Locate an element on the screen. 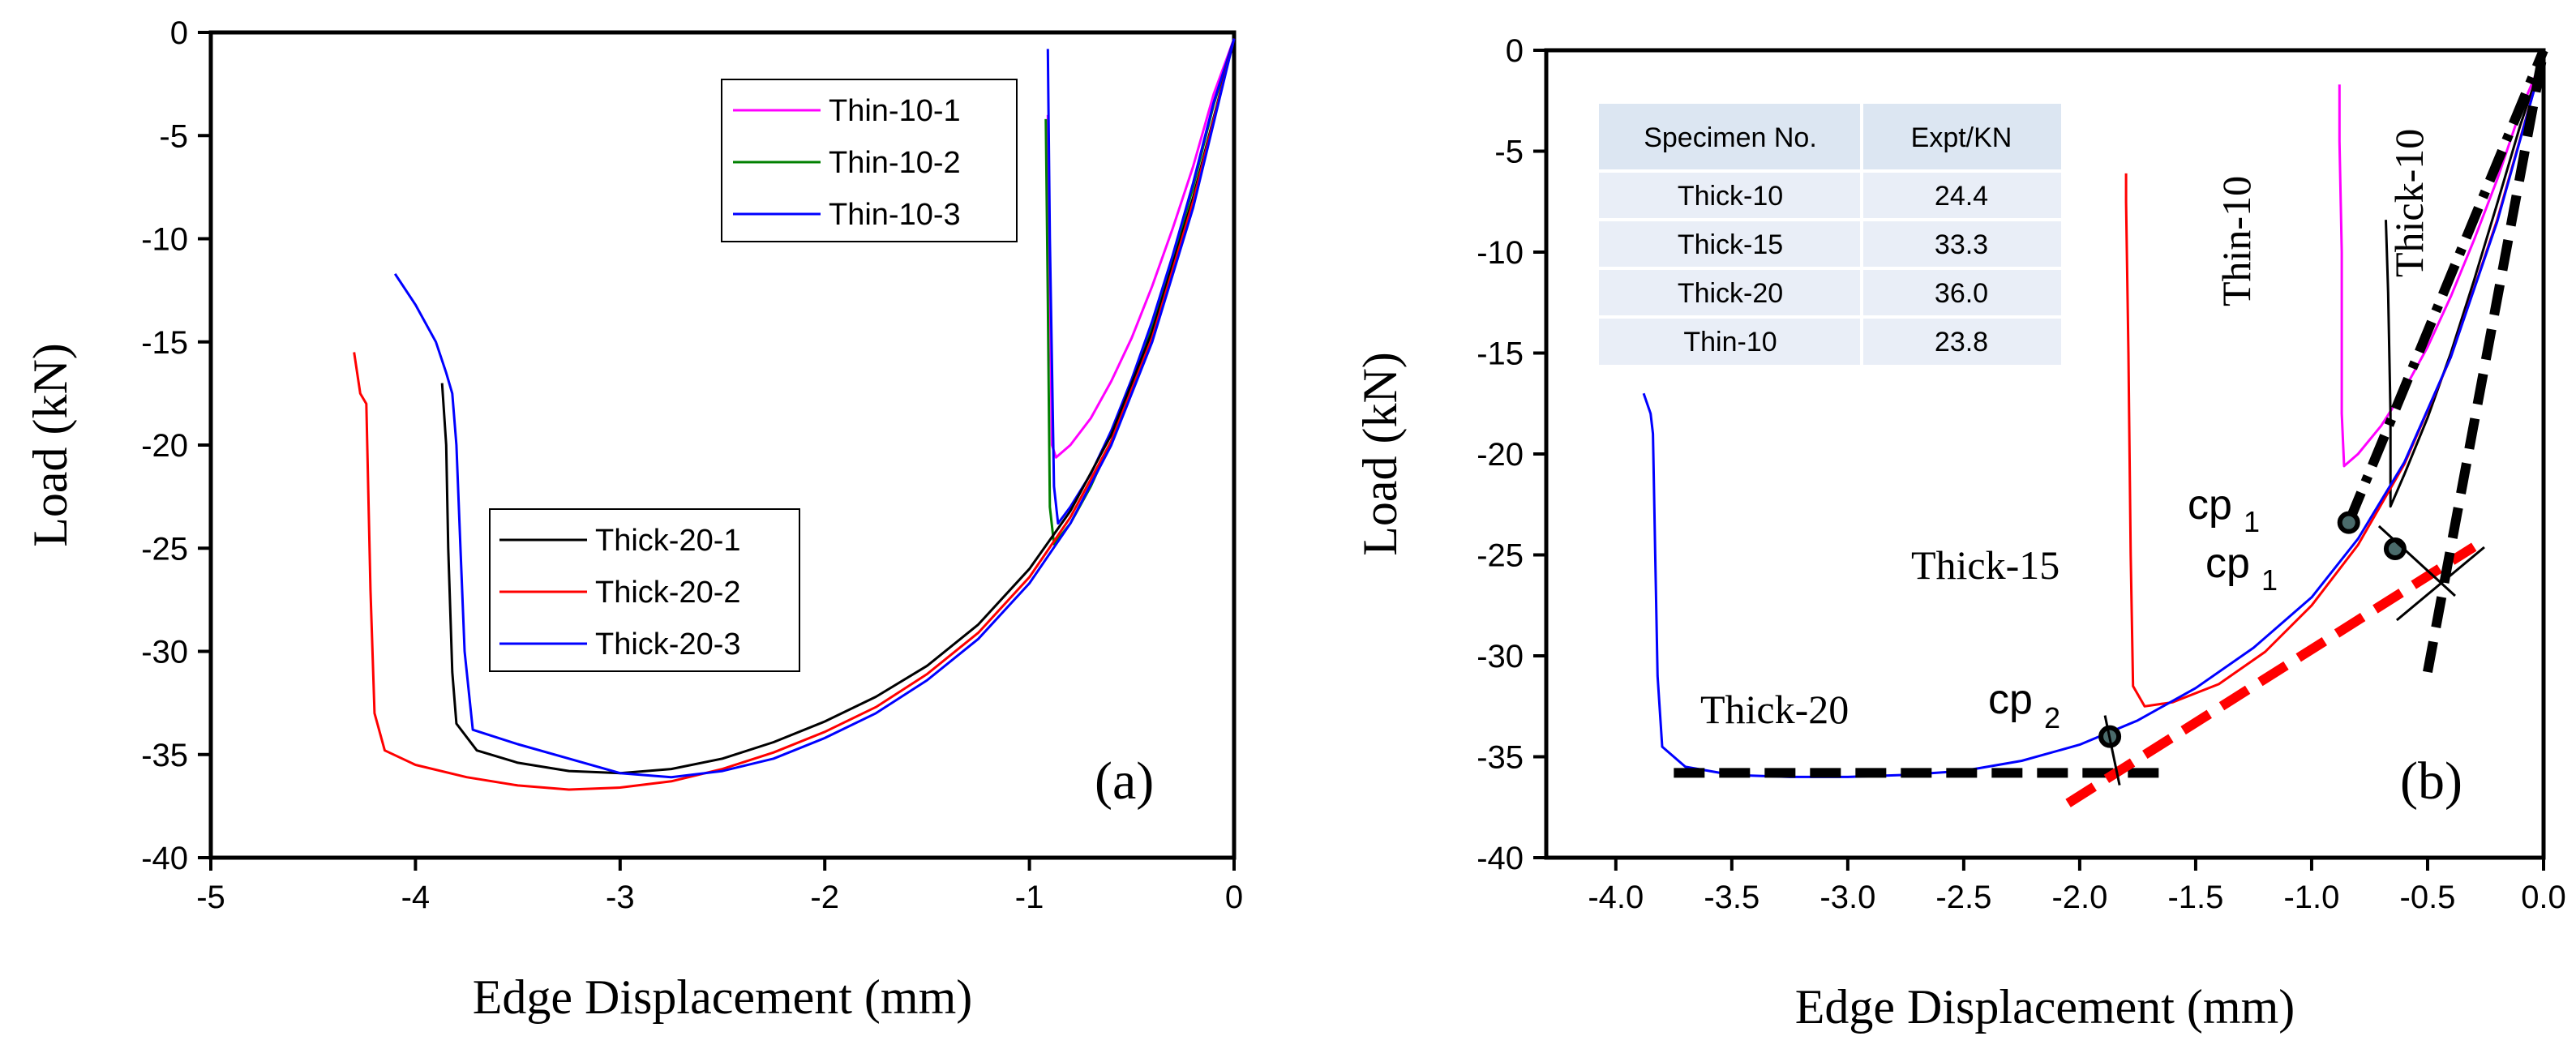  table-header-expt: Expt/KN is located at coordinates (1961, 137).